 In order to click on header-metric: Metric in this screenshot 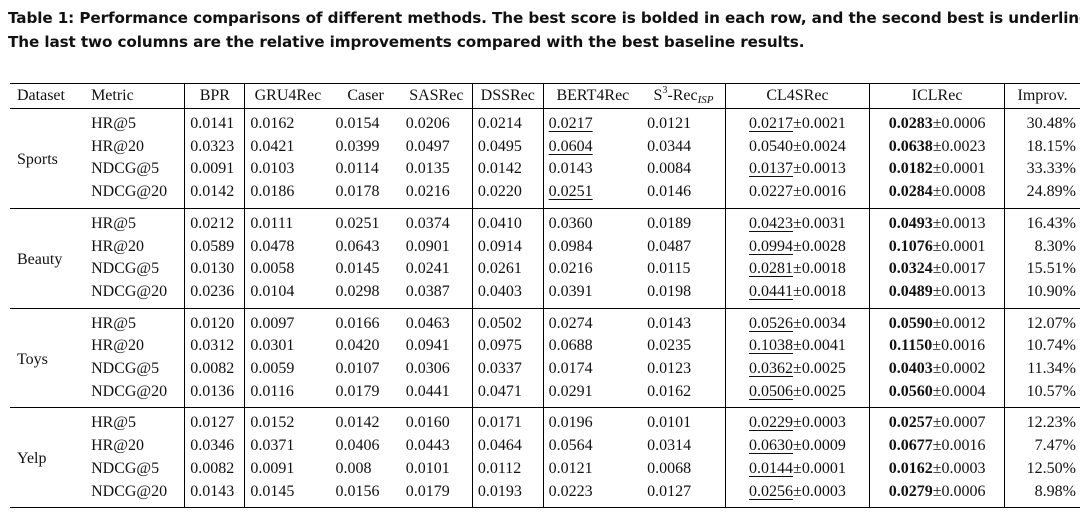, I will do `click(112, 95)`.